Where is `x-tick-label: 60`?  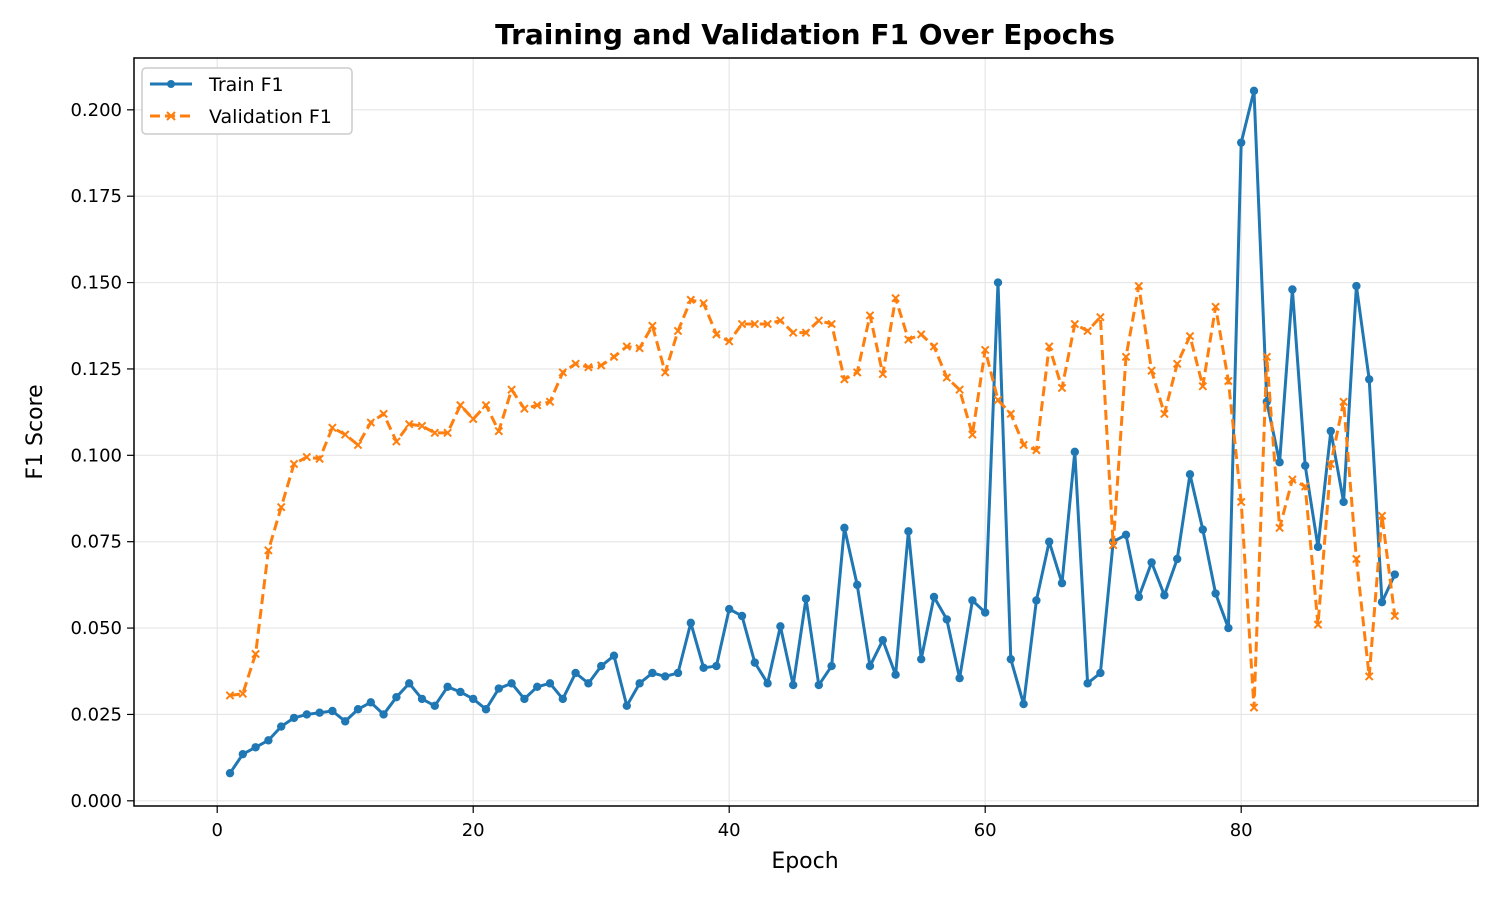
x-tick-label: 60 is located at coordinates (985, 830).